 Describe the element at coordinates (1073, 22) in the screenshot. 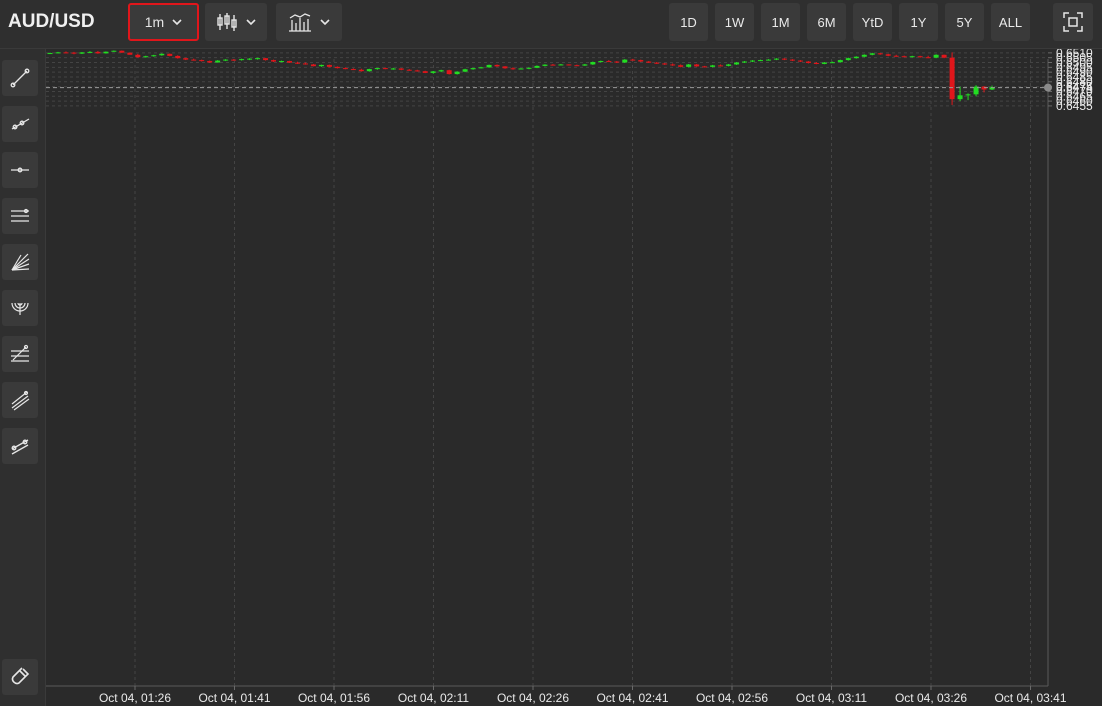

I see `fullscreen-button` at that location.